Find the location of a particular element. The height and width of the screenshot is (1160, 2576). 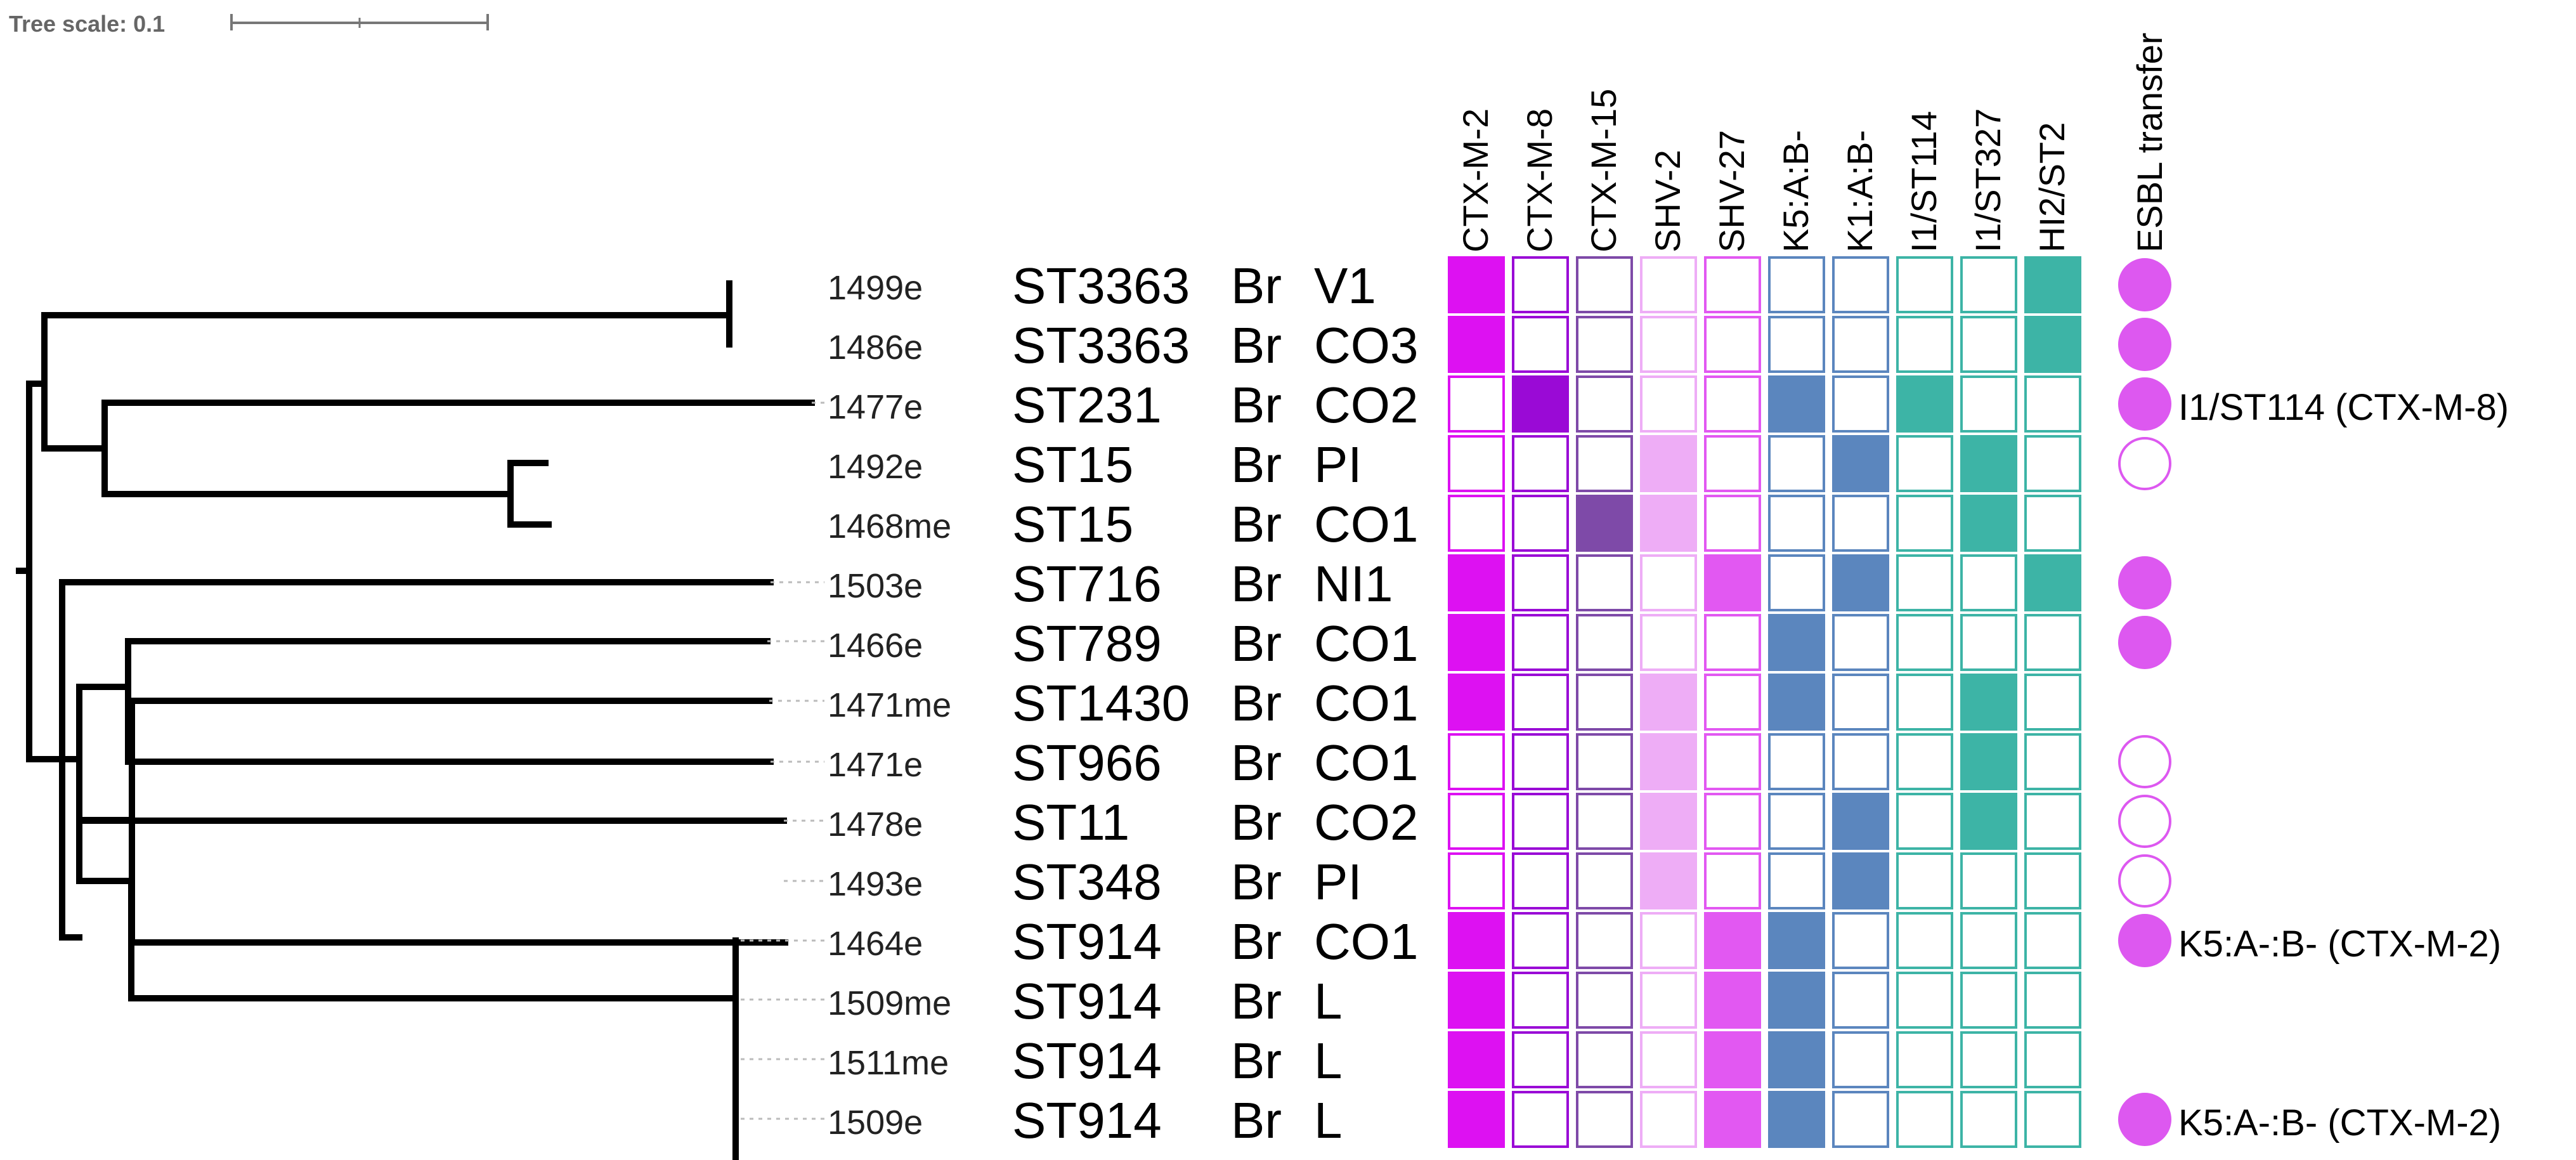

sample-id: 1466e is located at coordinates (876, 646).